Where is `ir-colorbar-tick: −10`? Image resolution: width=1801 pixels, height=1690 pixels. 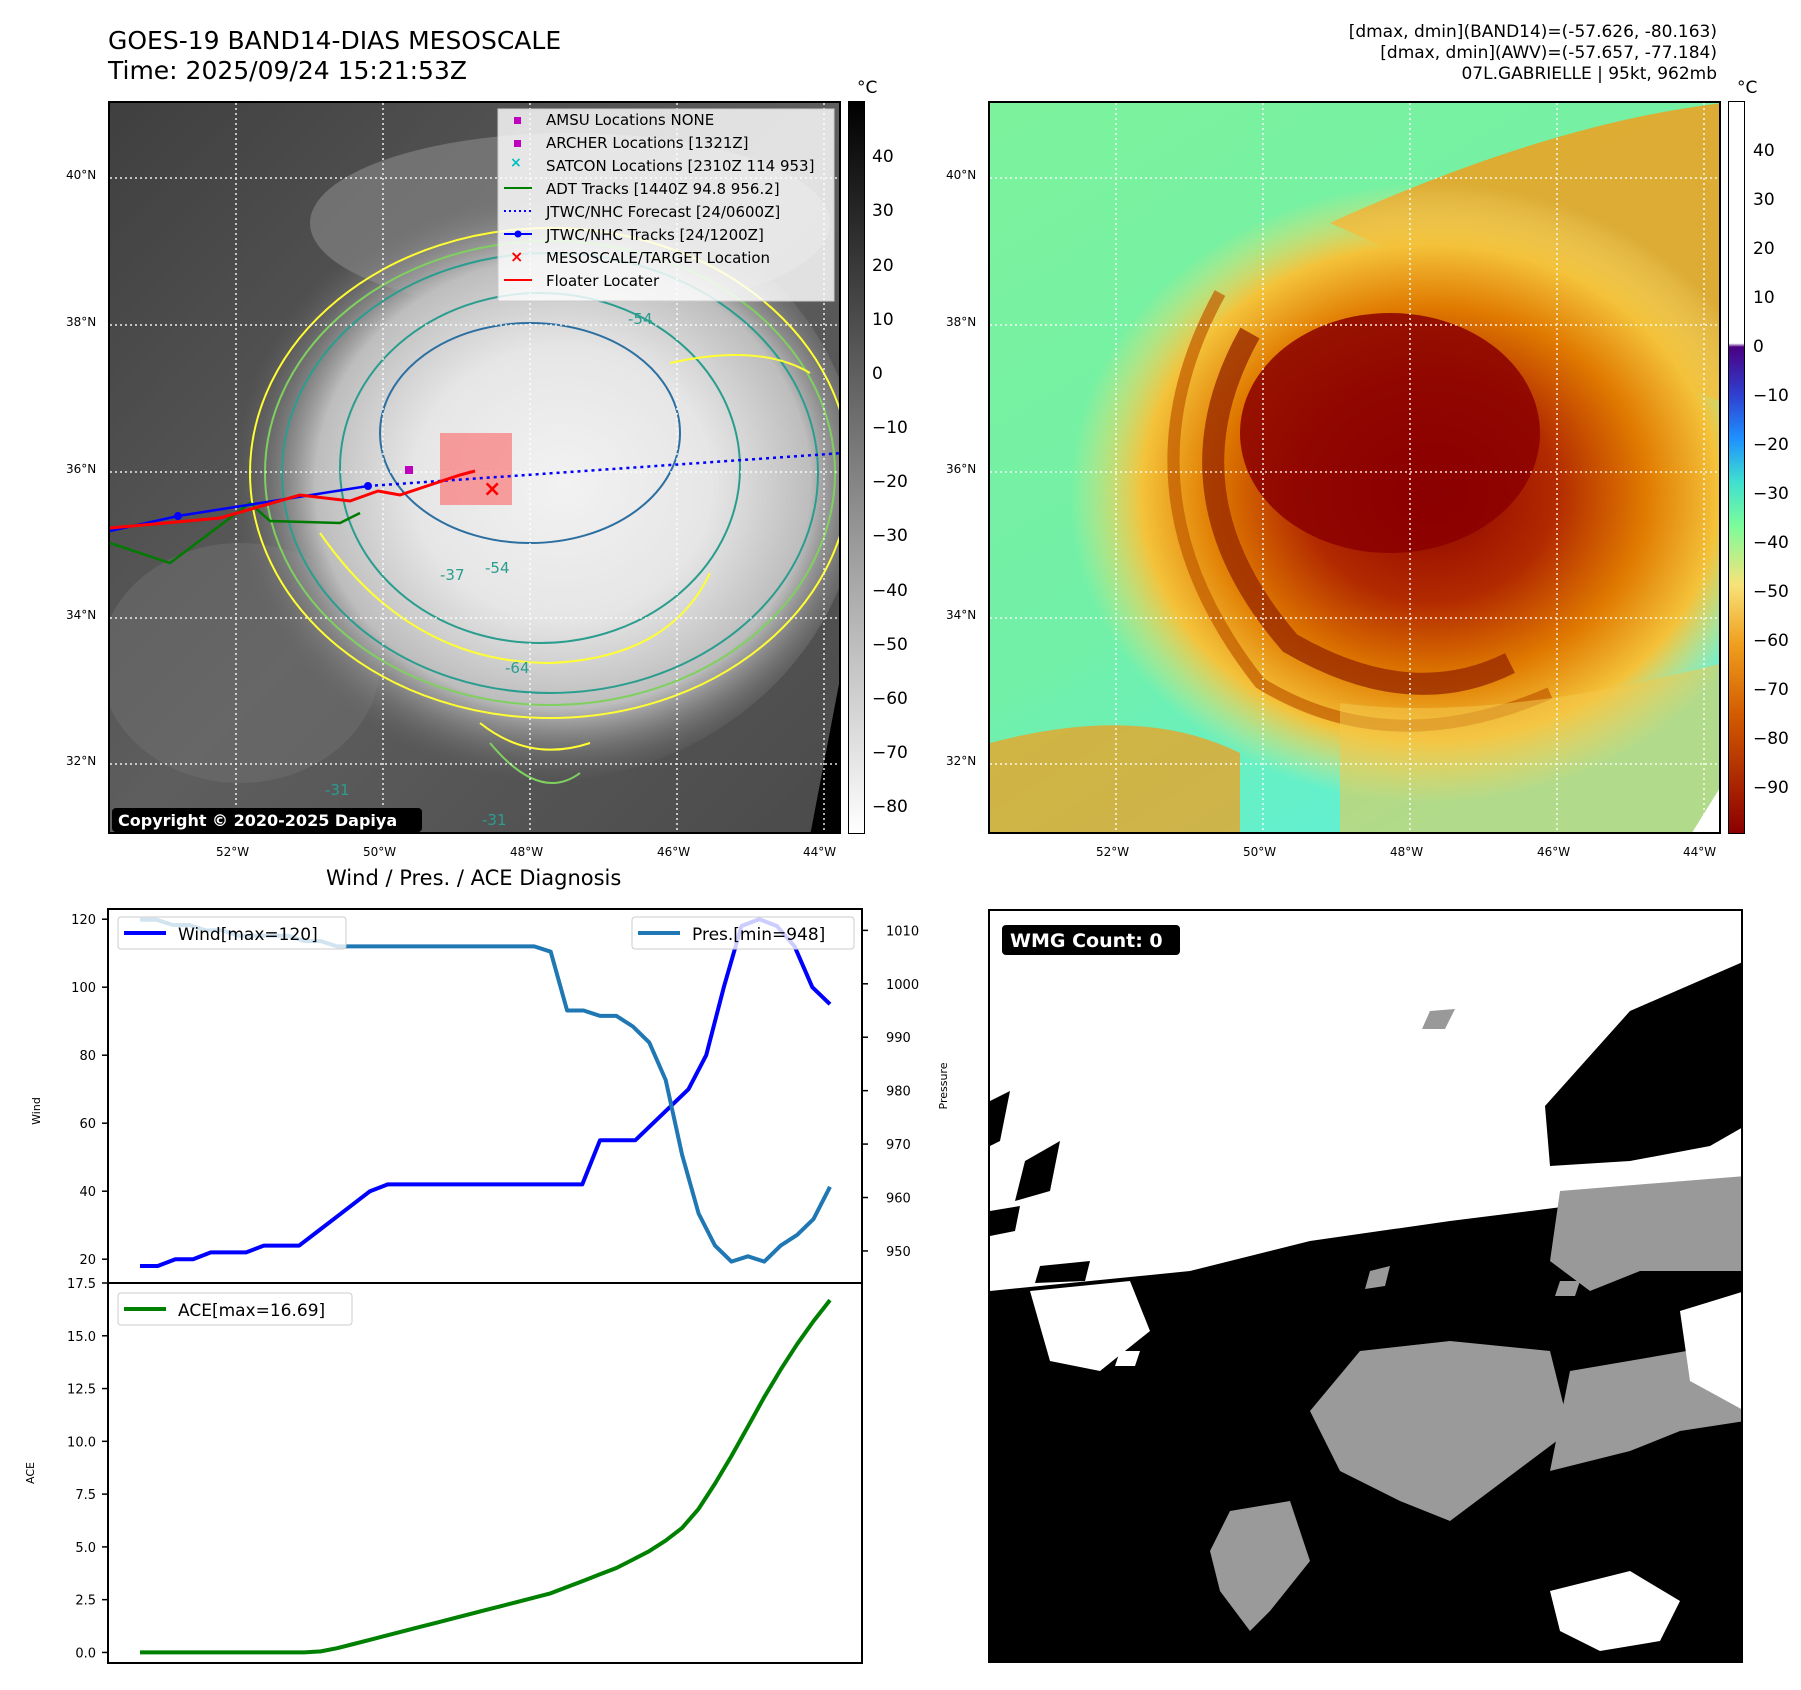
ir-colorbar-tick: −10 is located at coordinates (890, 428).